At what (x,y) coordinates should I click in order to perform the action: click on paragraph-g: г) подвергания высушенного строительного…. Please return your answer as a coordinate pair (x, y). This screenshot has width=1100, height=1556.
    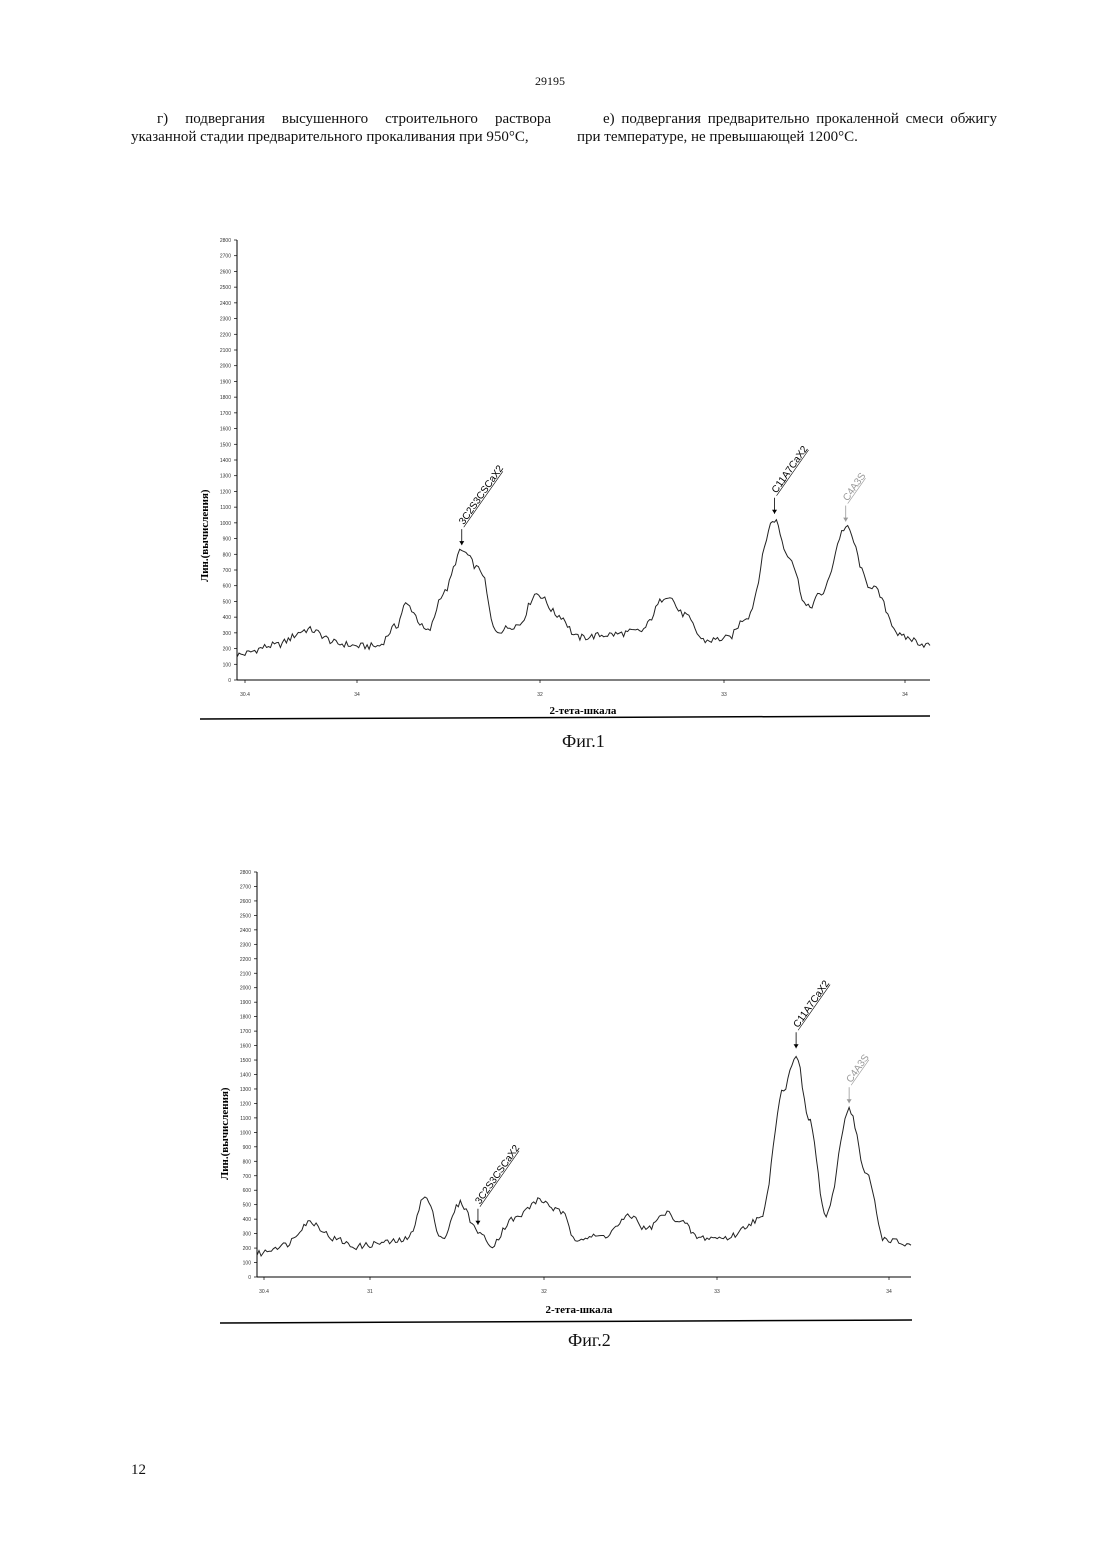
    Looking at the image, I should click on (341, 128).